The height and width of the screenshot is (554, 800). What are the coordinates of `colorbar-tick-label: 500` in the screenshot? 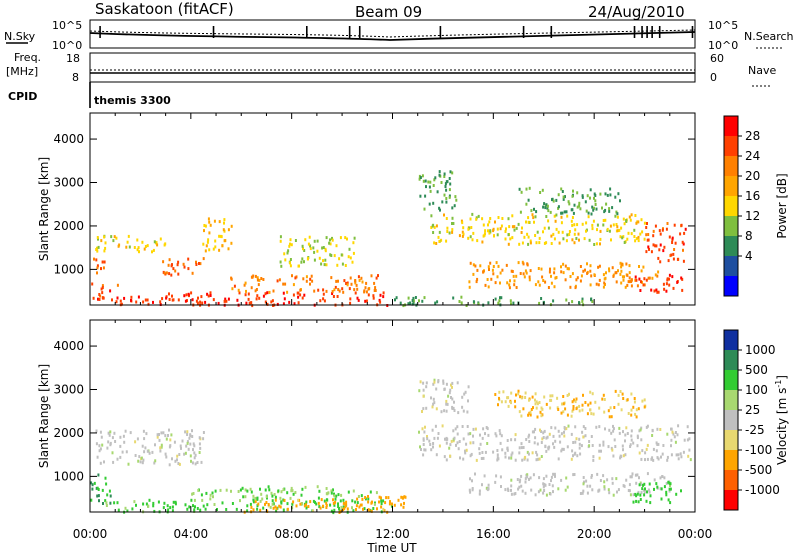 It's located at (756, 370).